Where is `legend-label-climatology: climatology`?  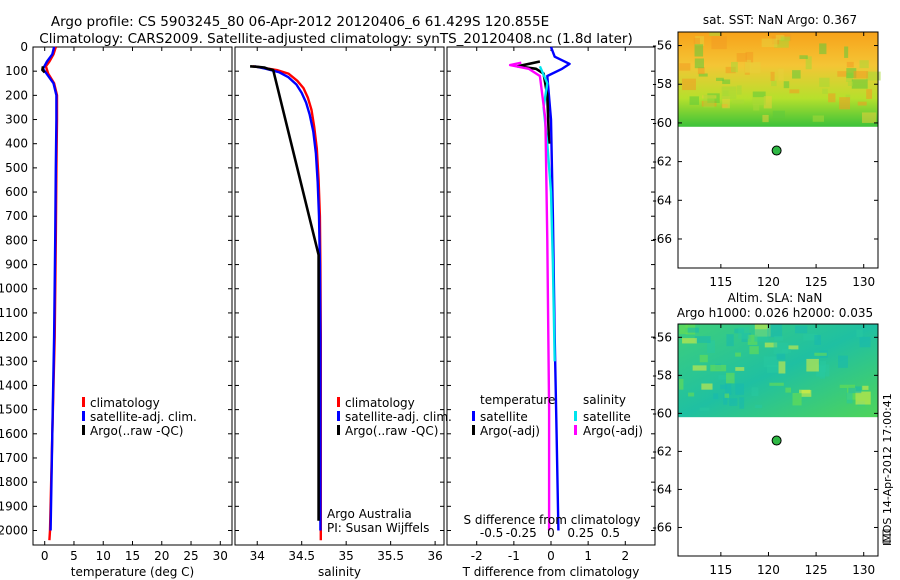 legend-label-climatology: climatology is located at coordinates (125, 403).